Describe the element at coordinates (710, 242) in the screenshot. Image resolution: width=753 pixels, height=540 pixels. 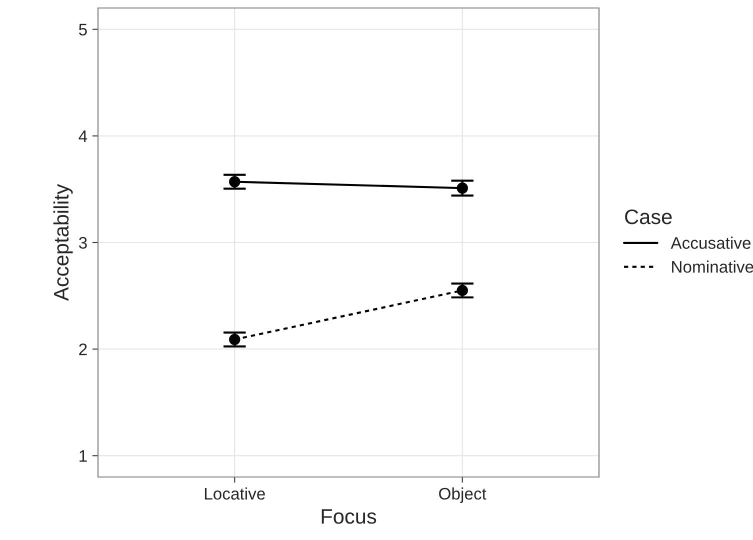
I see `legend-label: Accusative` at that location.